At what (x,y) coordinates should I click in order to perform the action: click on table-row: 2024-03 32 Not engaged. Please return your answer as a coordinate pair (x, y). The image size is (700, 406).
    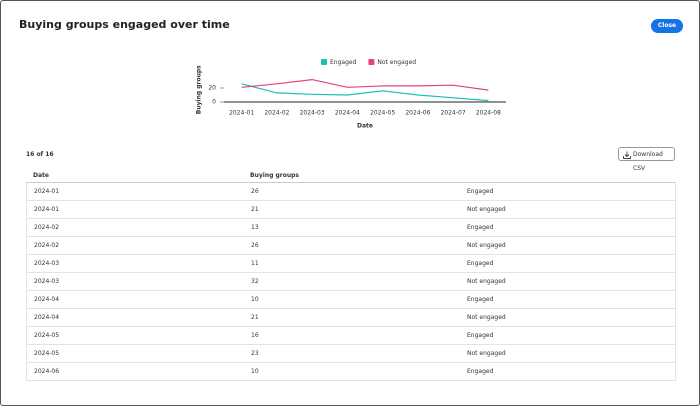
    Looking at the image, I should click on (351, 282).